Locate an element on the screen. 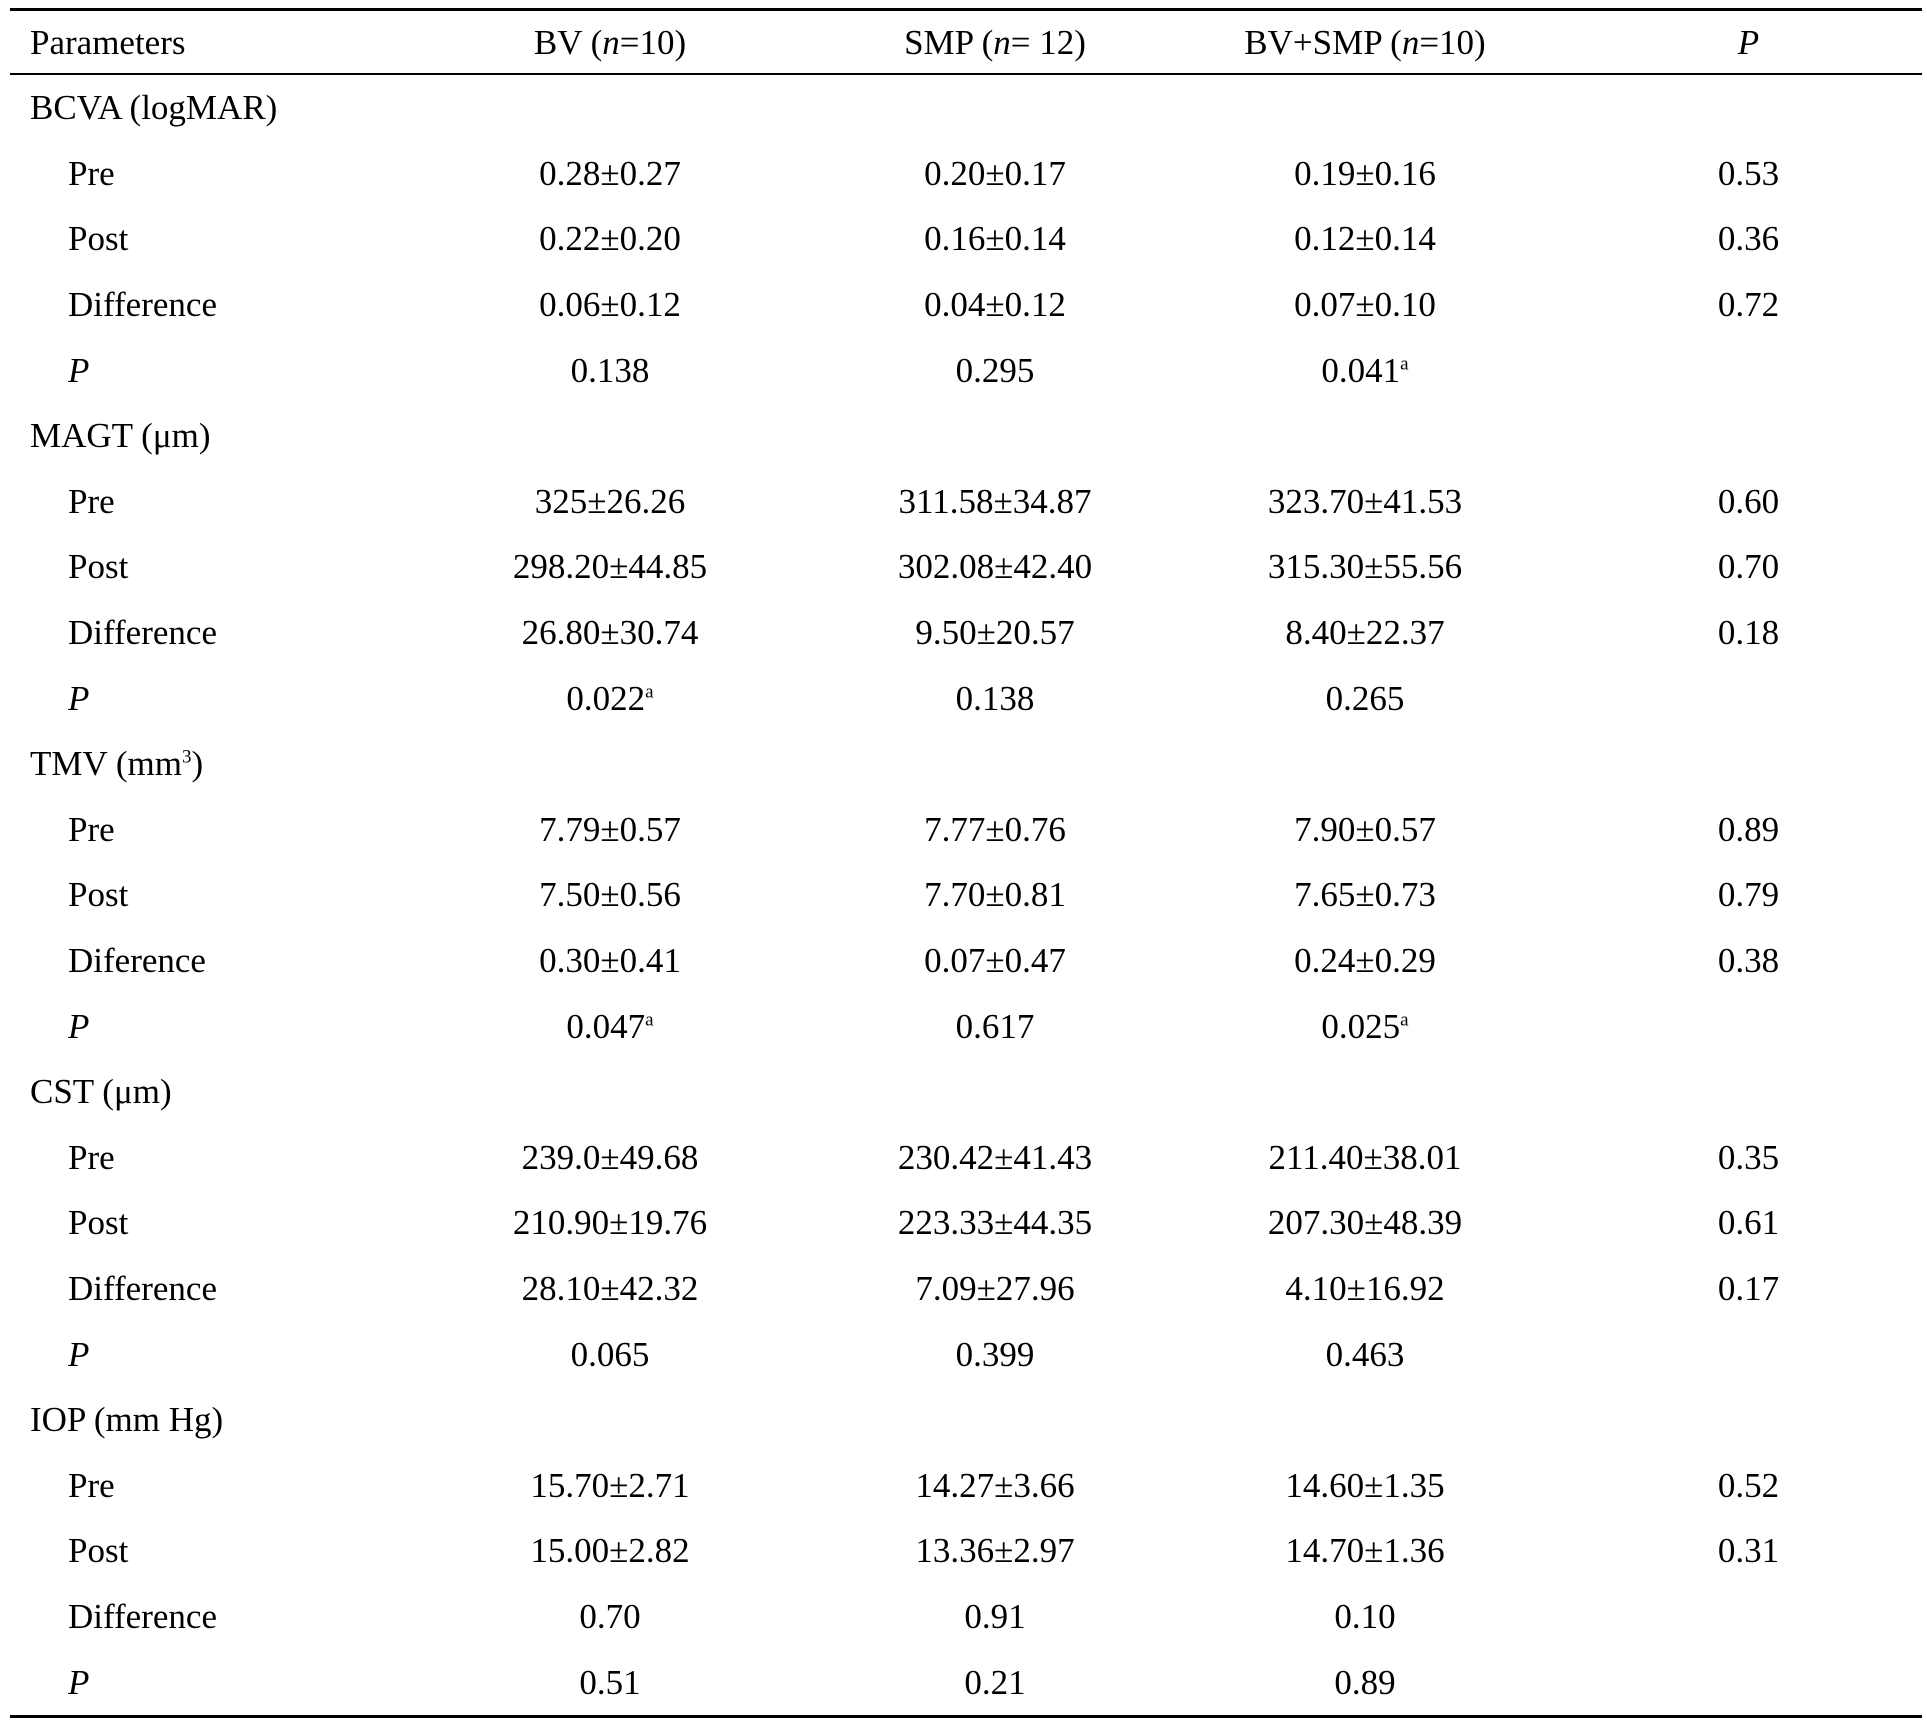 The height and width of the screenshot is (1727, 1927). cell-smp: 7.70±0.81 is located at coordinates (995, 895).